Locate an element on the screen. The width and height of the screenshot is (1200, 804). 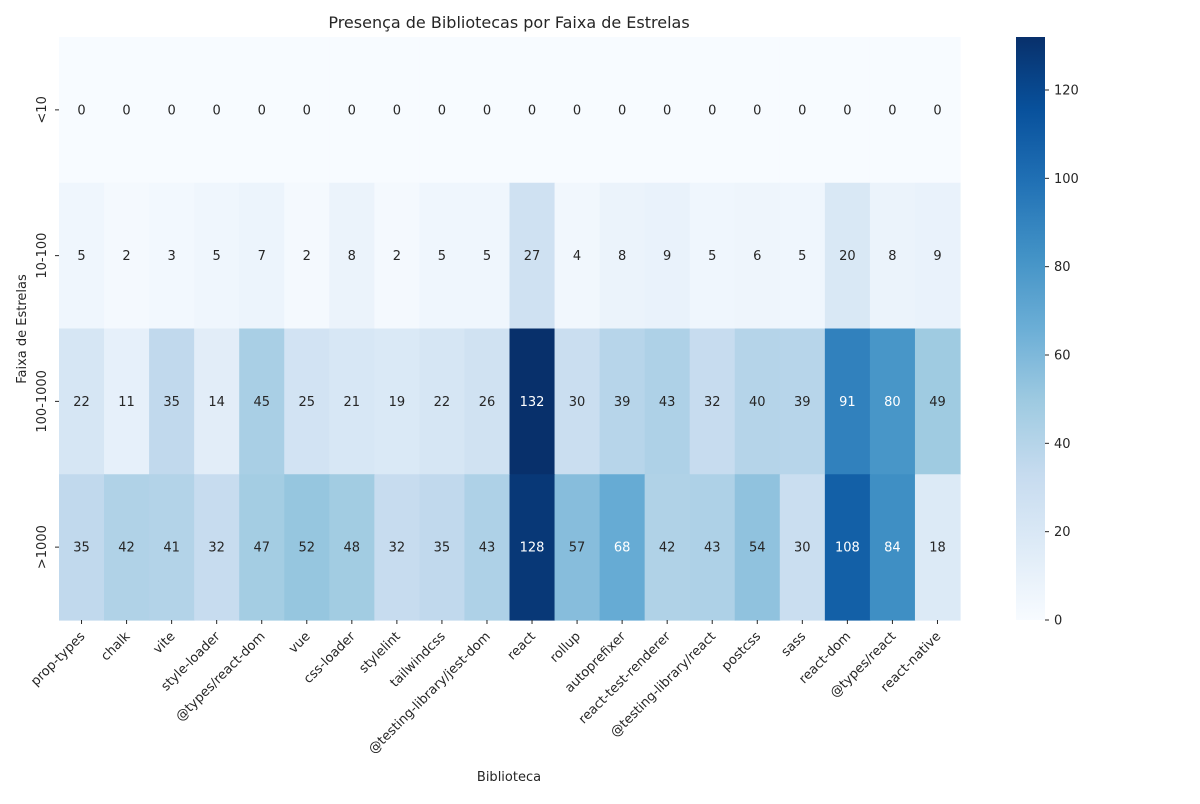
heatmap-cell-value: 27 is located at coordinates (532, 256).